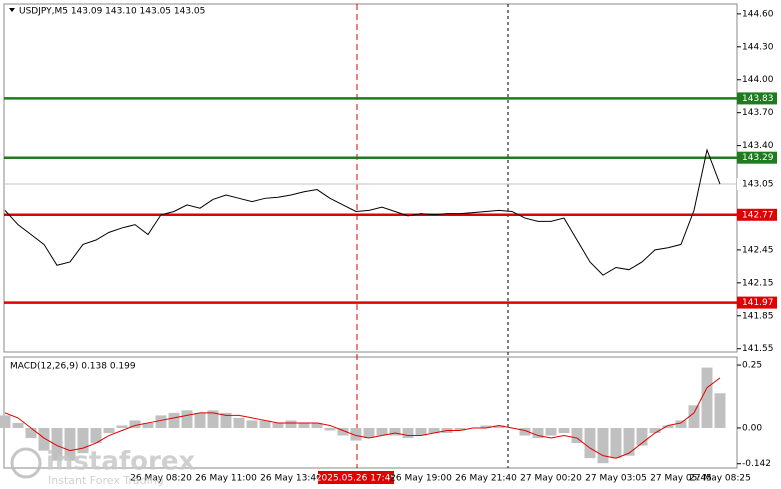  What do you see at coordinates (421, 479) in the screenshot?
I see `x-tick-label: 26 May 19:00` at bounding box center [421, 479].